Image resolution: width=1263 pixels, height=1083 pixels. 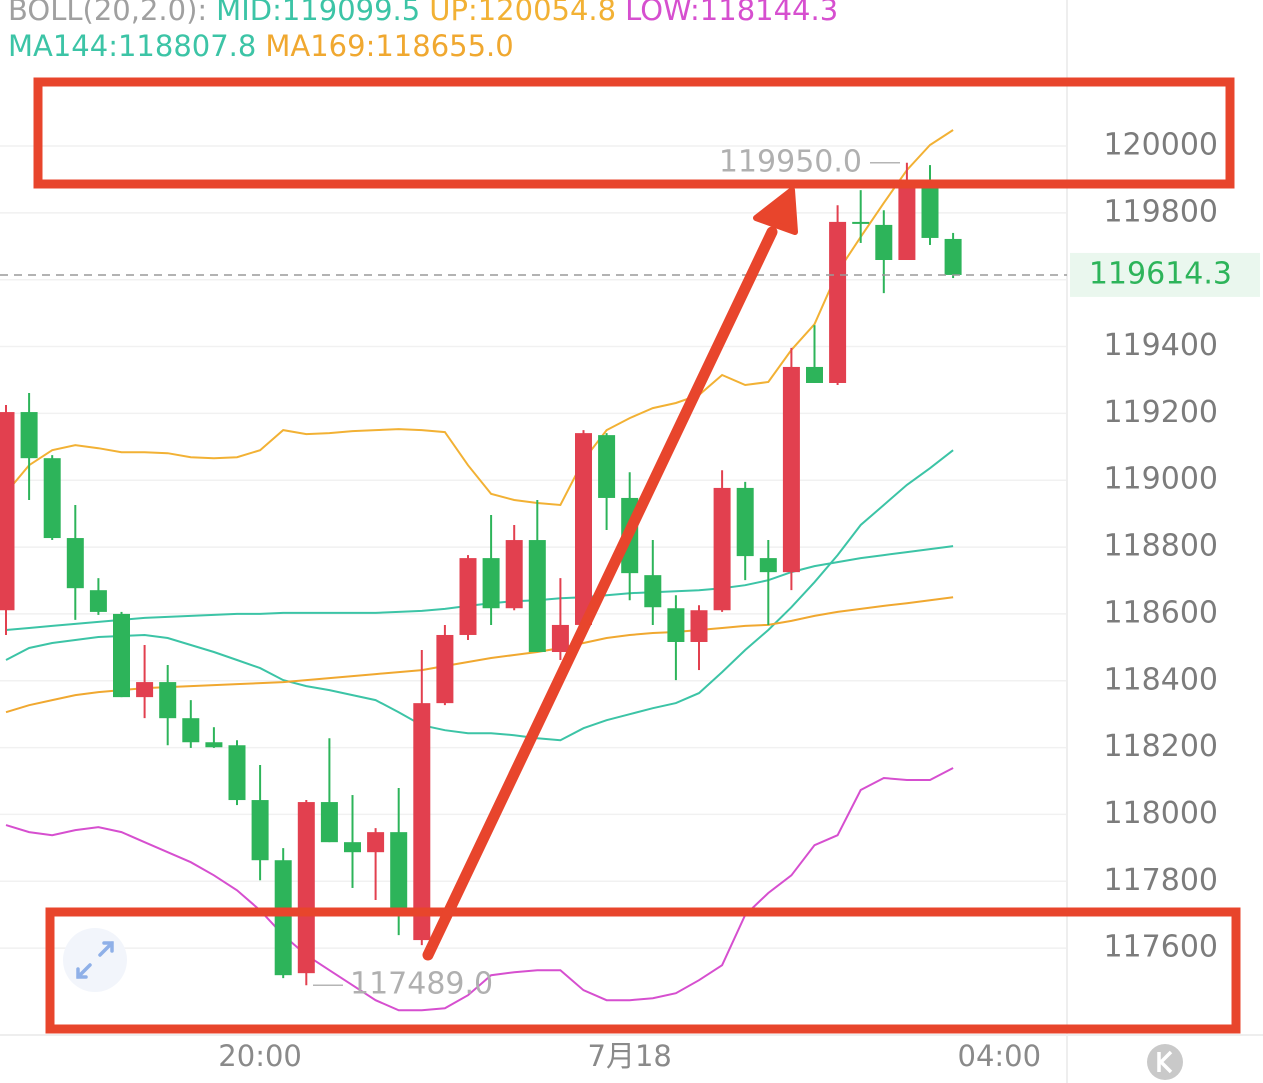 I want to click on y-tick-label: 117600, so click(x=1160, y=947).